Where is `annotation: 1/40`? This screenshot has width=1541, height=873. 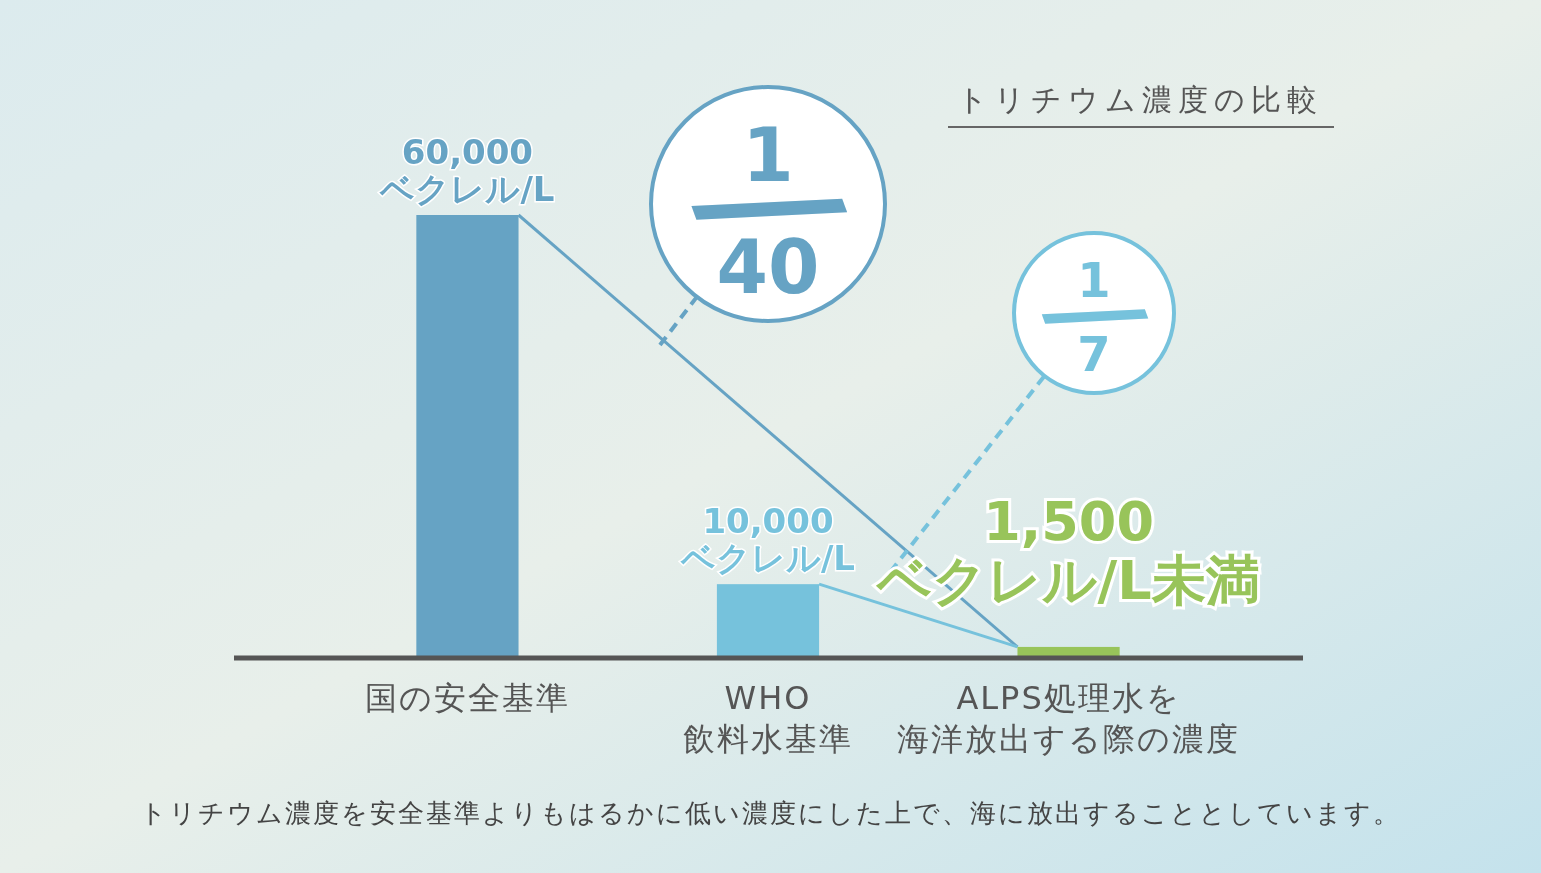
annotation: 1/40 is located at coordinates (774, 210).